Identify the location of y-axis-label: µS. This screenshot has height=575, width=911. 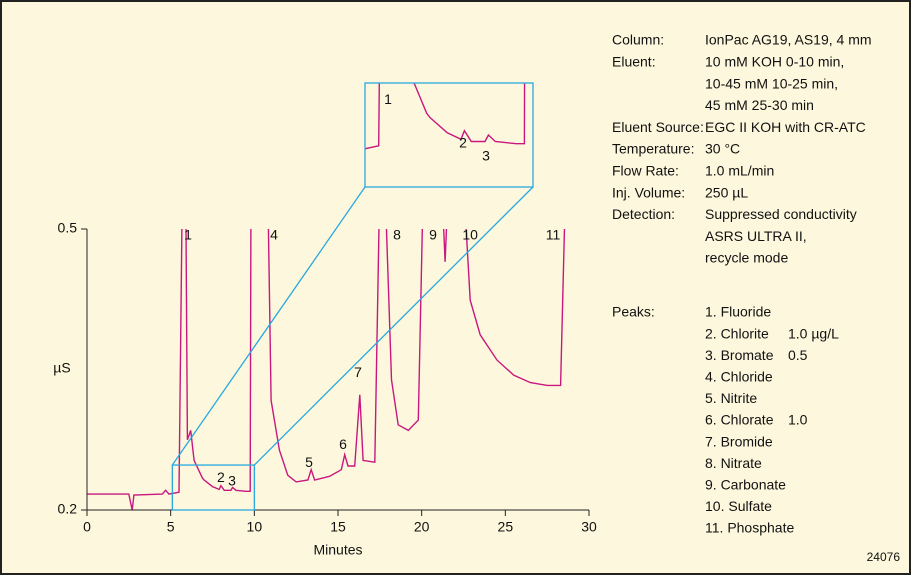
(61, 368).